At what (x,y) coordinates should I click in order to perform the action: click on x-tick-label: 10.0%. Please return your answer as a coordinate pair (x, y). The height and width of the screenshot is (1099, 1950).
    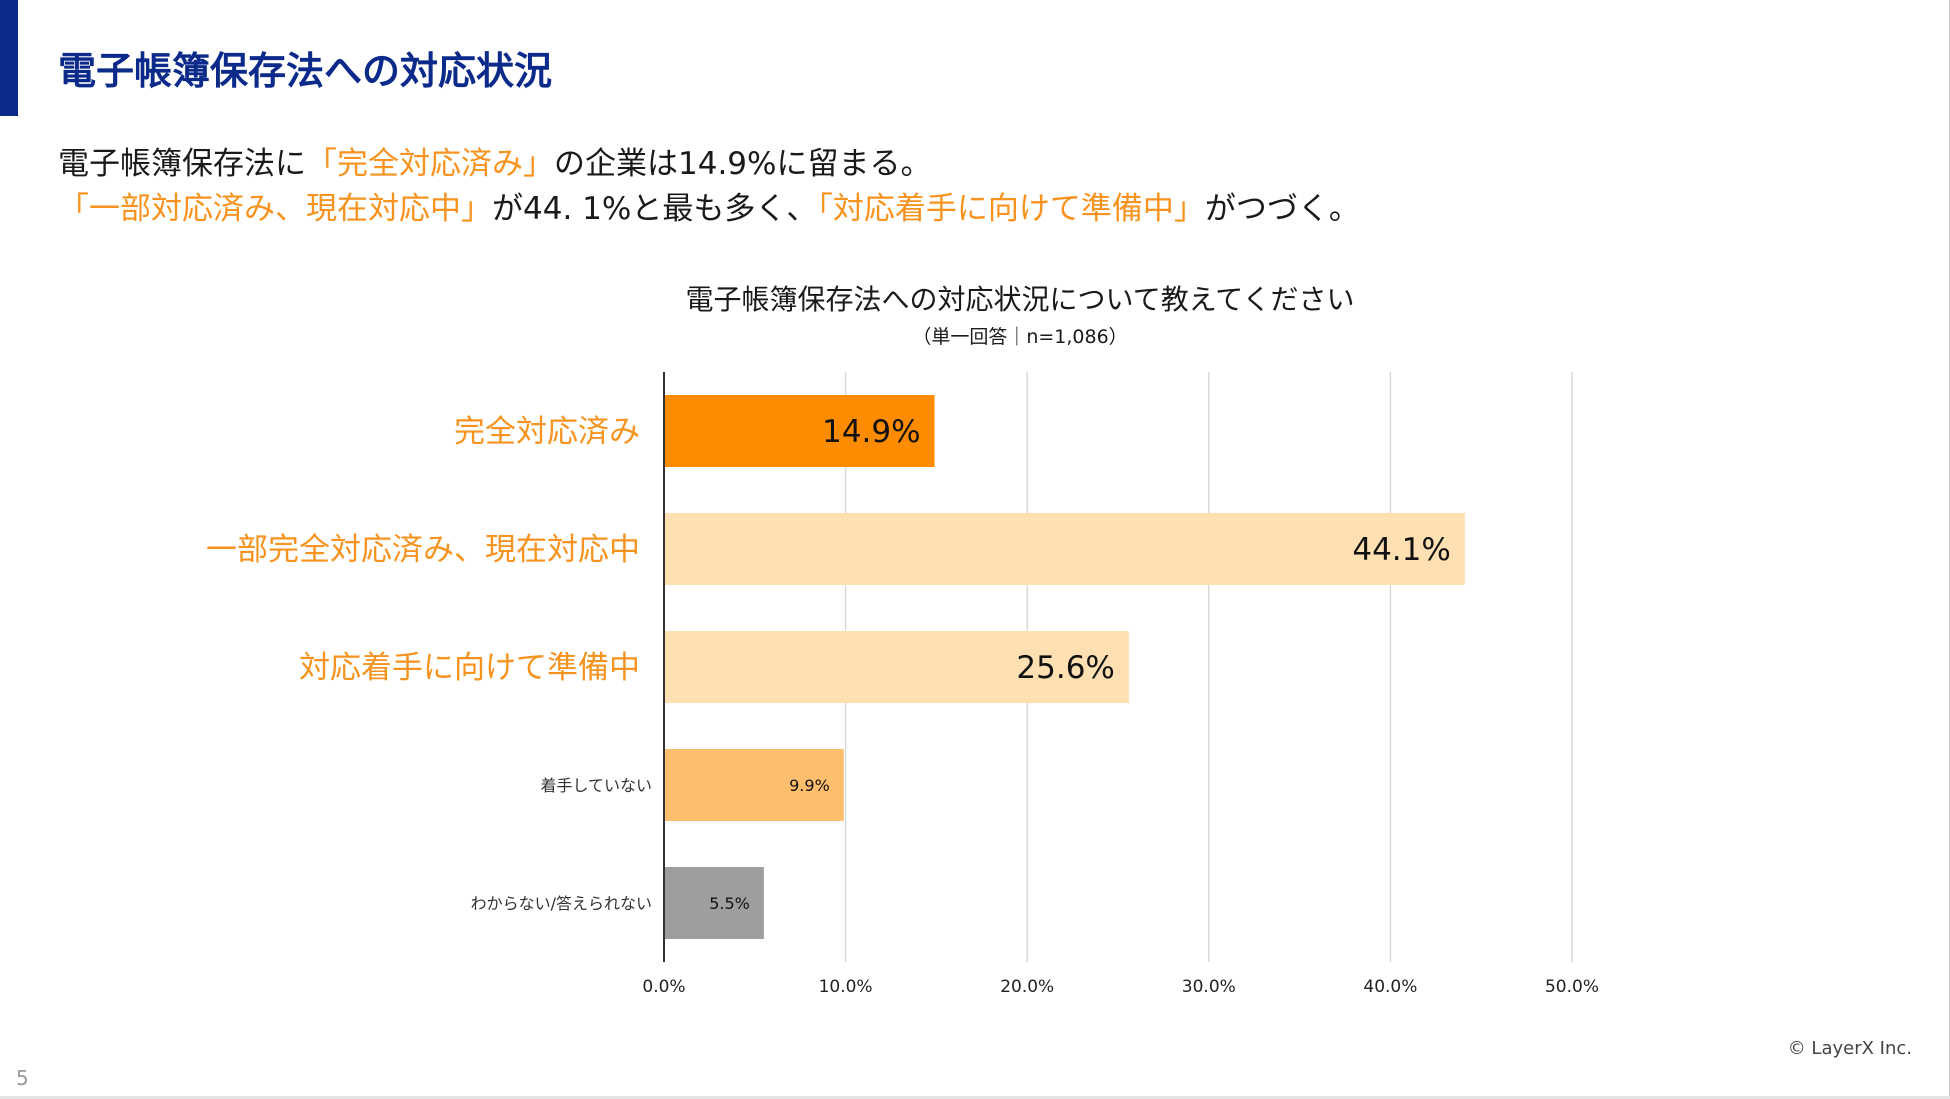
    Looking at the image, I should click on (846, 987).